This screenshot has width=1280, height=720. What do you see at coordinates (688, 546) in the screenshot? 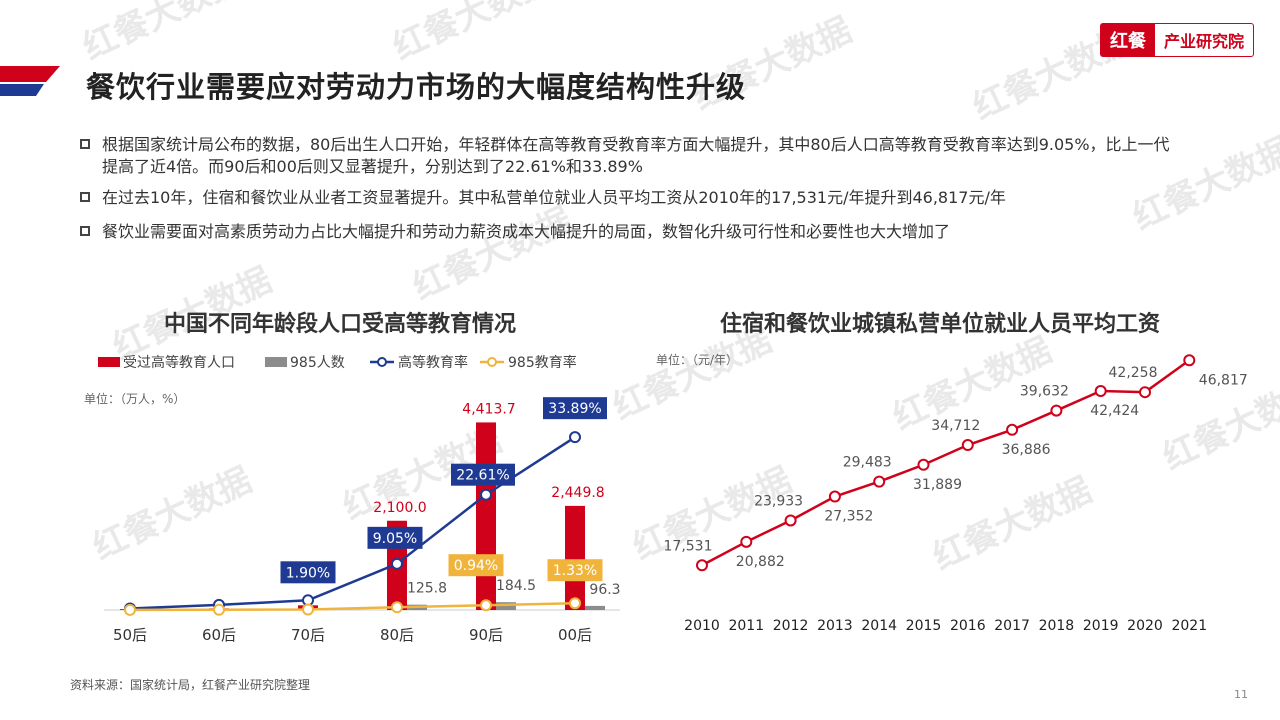
I see `wage-data-label: 17,531` at bounding box center [688, 546].